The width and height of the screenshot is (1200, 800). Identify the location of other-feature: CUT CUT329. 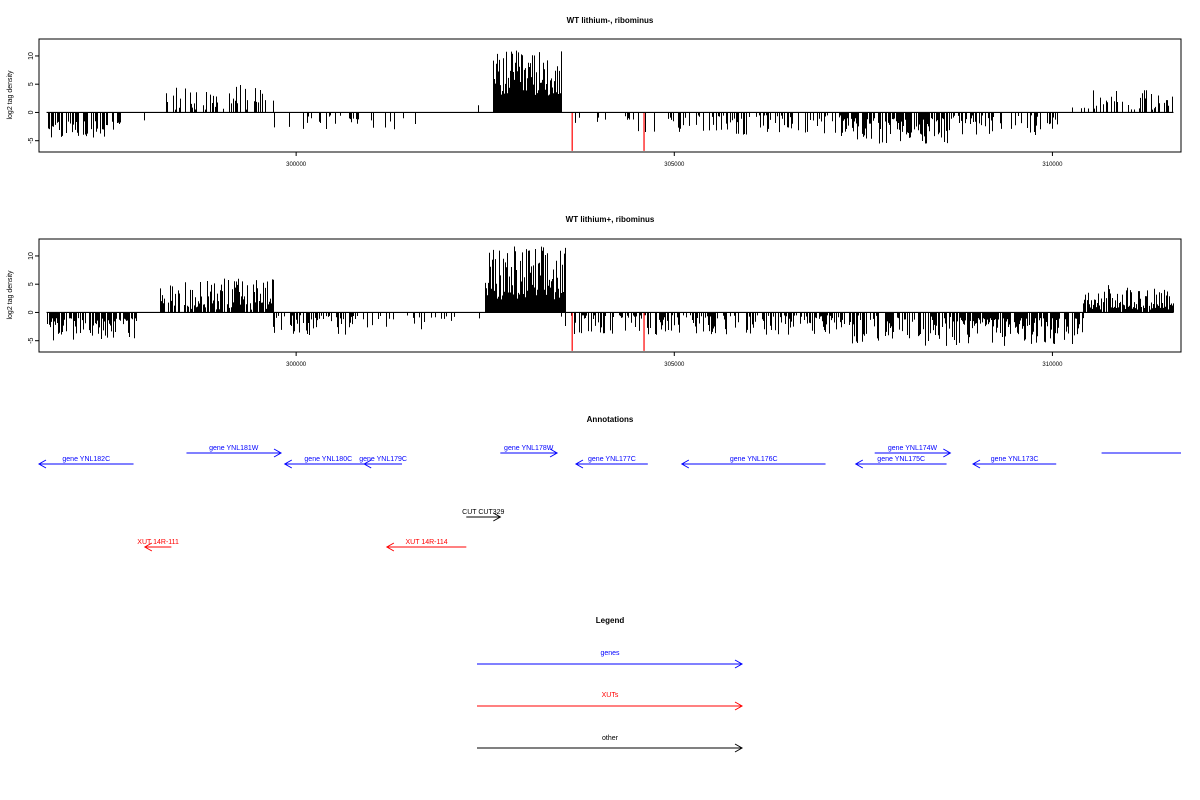
(483, 515).